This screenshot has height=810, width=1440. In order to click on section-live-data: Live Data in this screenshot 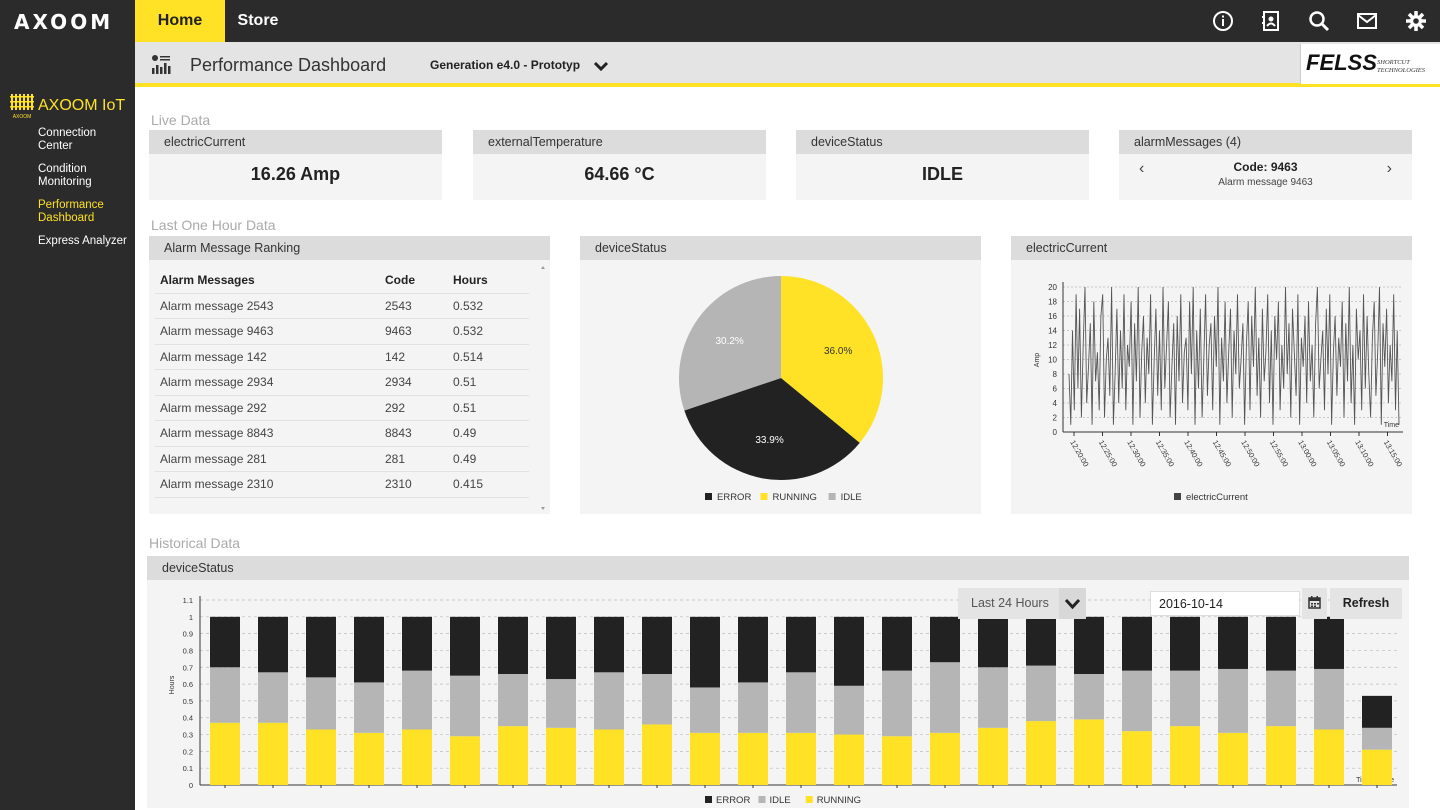, I will do `click(181, 120)`.